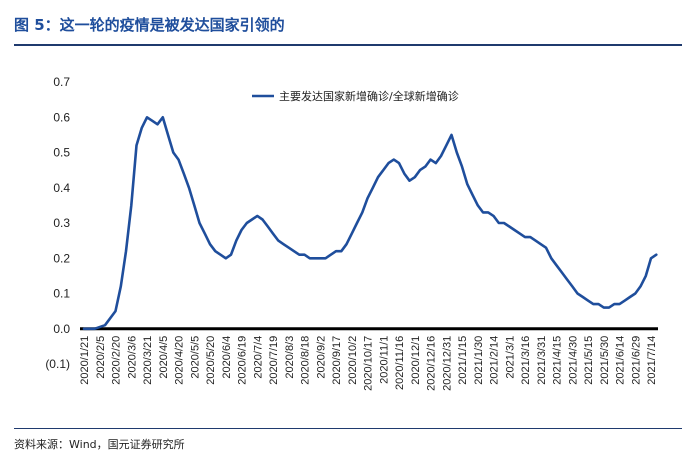 This screenshot has height=470, width=698. What do you see at coordinates (117, 360) in the screenshot?
I see `x-tick-label: 2020/2/20` at bounding box center [117, 360].